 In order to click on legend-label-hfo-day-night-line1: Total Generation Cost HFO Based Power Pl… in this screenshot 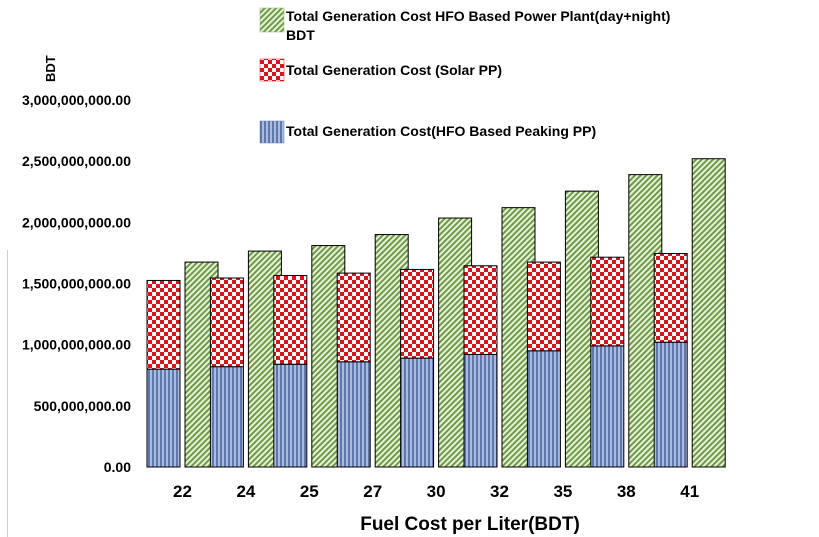, I will do `click(478, 16)`.